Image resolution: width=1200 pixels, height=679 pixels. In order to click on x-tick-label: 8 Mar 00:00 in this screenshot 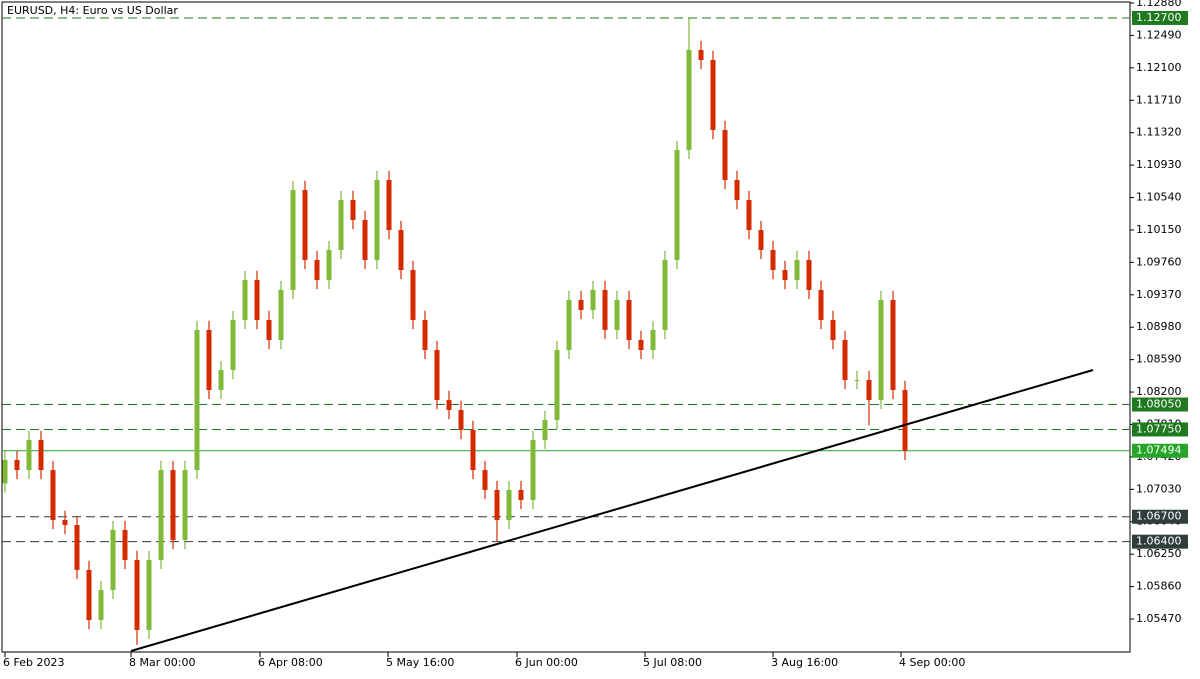, I will do `click(162, 662)`.